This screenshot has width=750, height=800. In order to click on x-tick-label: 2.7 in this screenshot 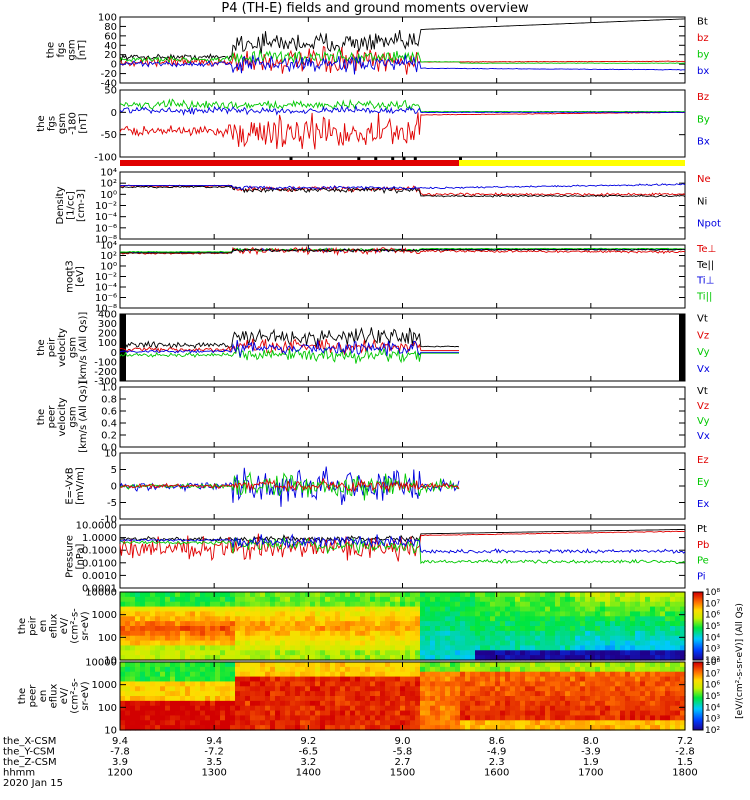, I will do `click(403, 762)`.